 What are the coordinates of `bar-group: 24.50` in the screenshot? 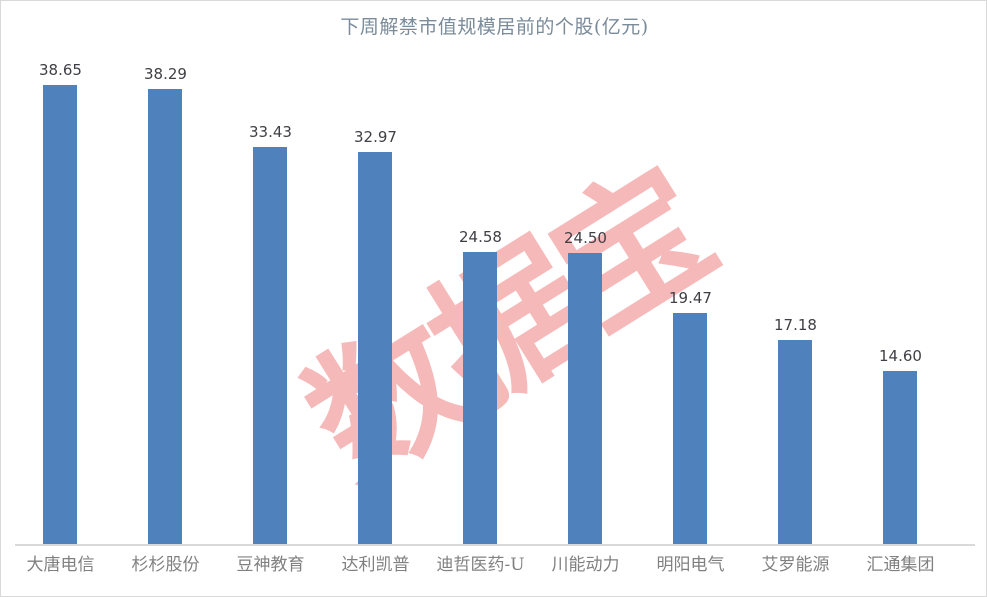 It's located at (585, 299).